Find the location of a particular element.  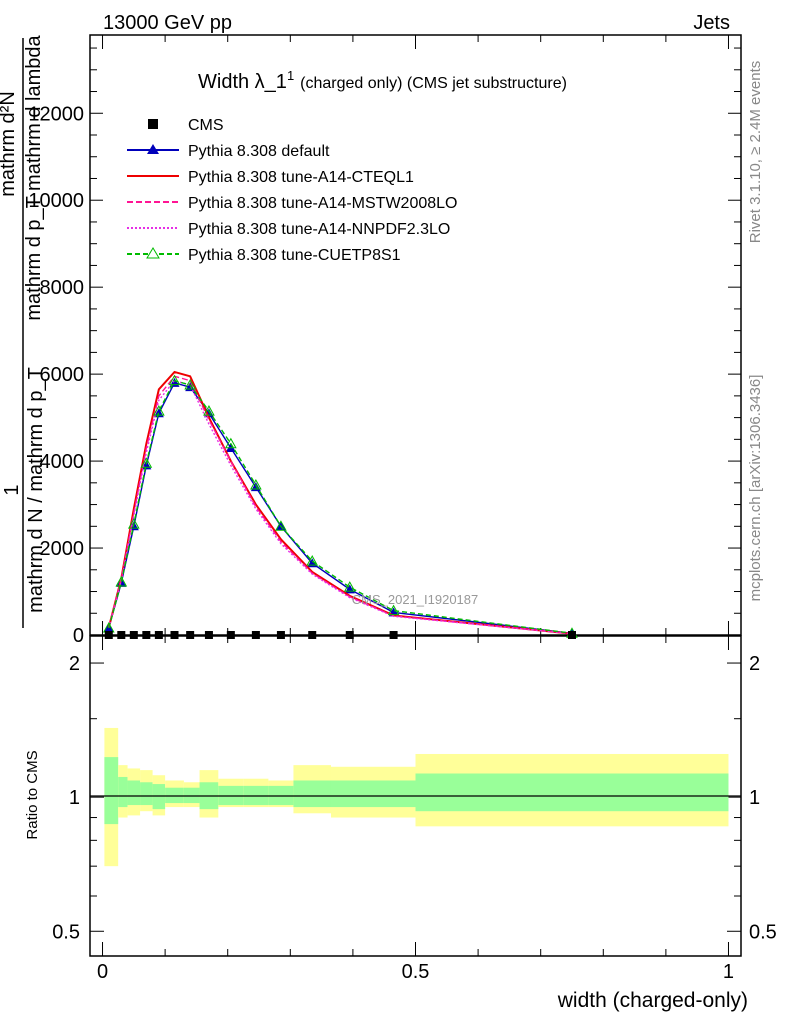

y-tick-label: 2000 is located at coordinates (62, 549).